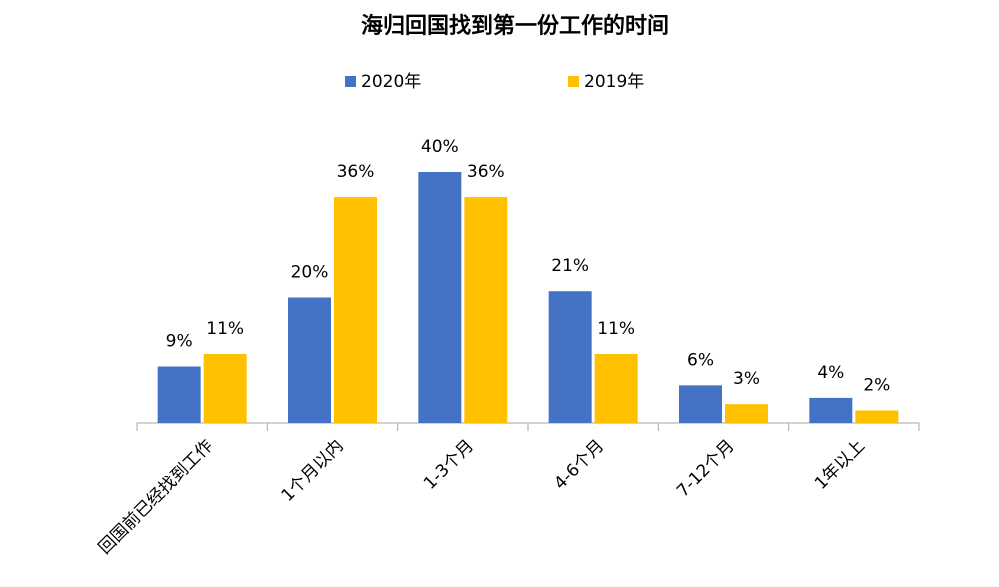 The height and width of the screenshot is (587, 999). What do you see at coordinates (579, 465) in the screenshot?
I see `x-tick-label: 4-6个月` at bounding box center [579, 465].